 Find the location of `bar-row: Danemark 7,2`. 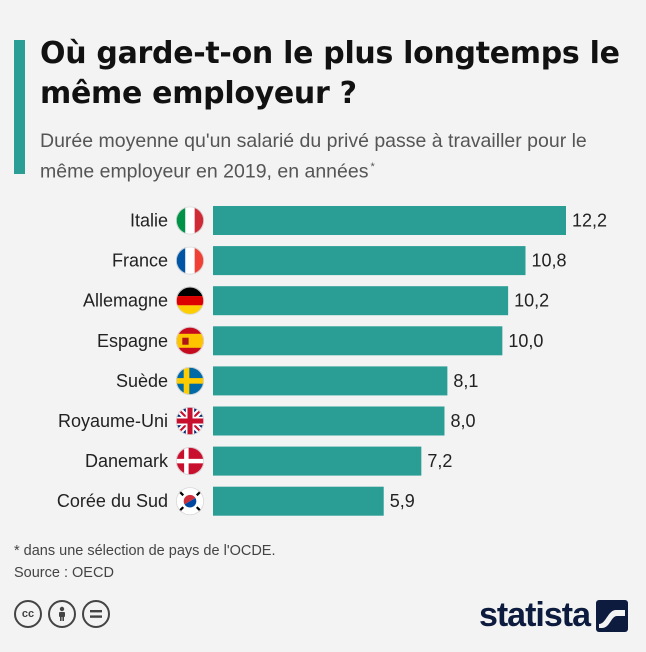

bar-row: Danemark 7,2 is located at coordinates (268, 461).